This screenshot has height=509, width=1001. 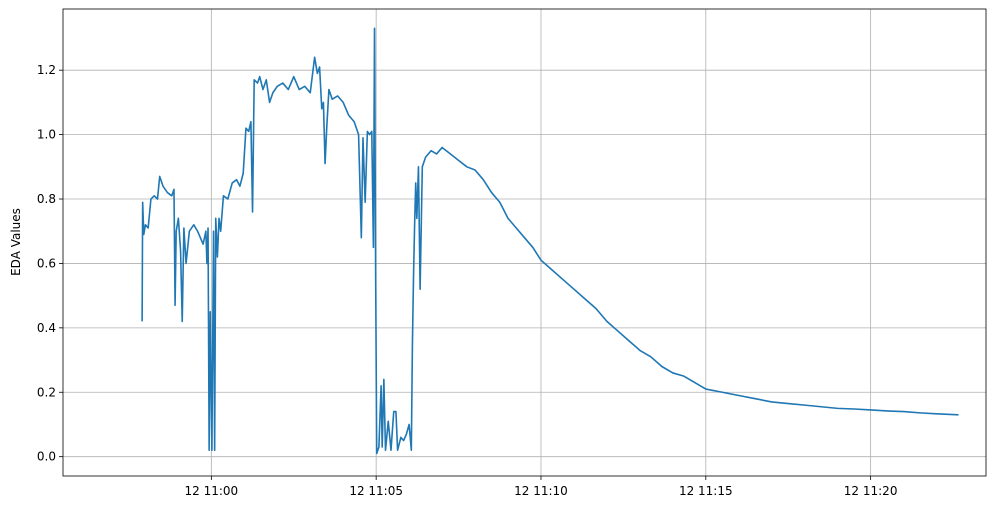 I want to click on x-axis: 12 11:00 12 11:05 12 11:10 12 11:15 12 11:20, so click(x=541, y=487).